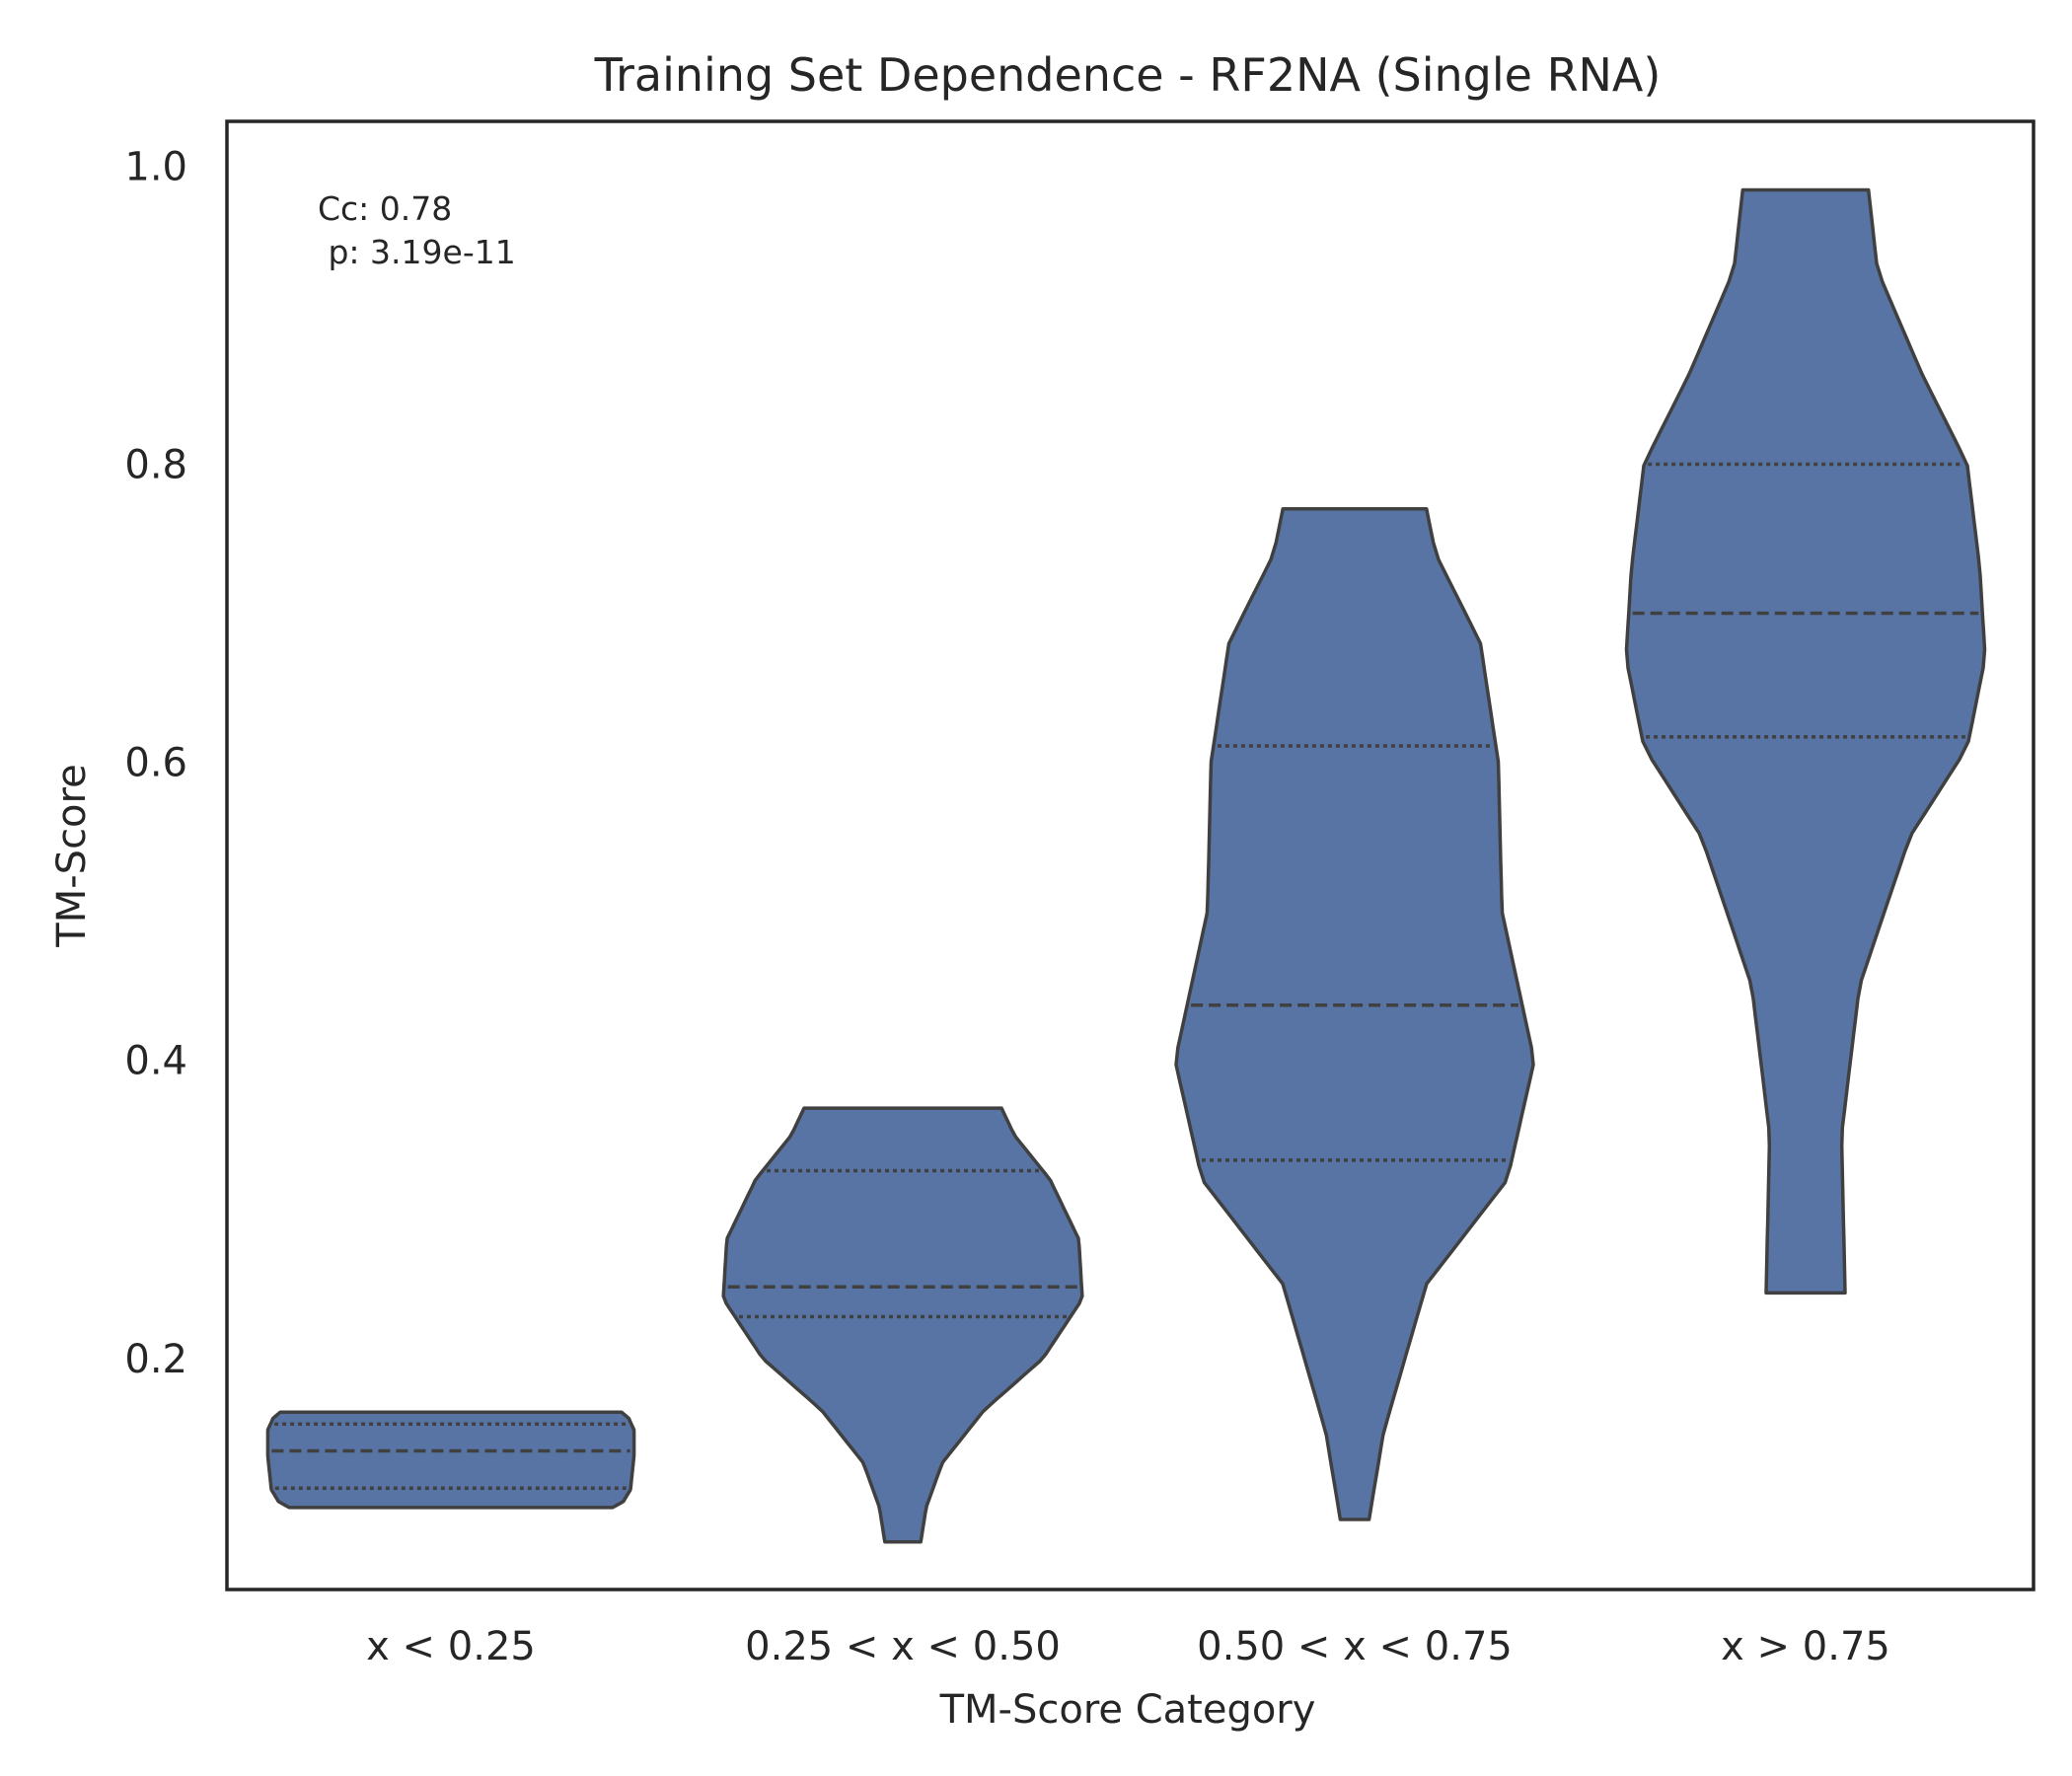  Describe the element at coordinates (417, 252) in the screenshot. I see `stats-annotation-p: p: 3.19e-11` at that location.